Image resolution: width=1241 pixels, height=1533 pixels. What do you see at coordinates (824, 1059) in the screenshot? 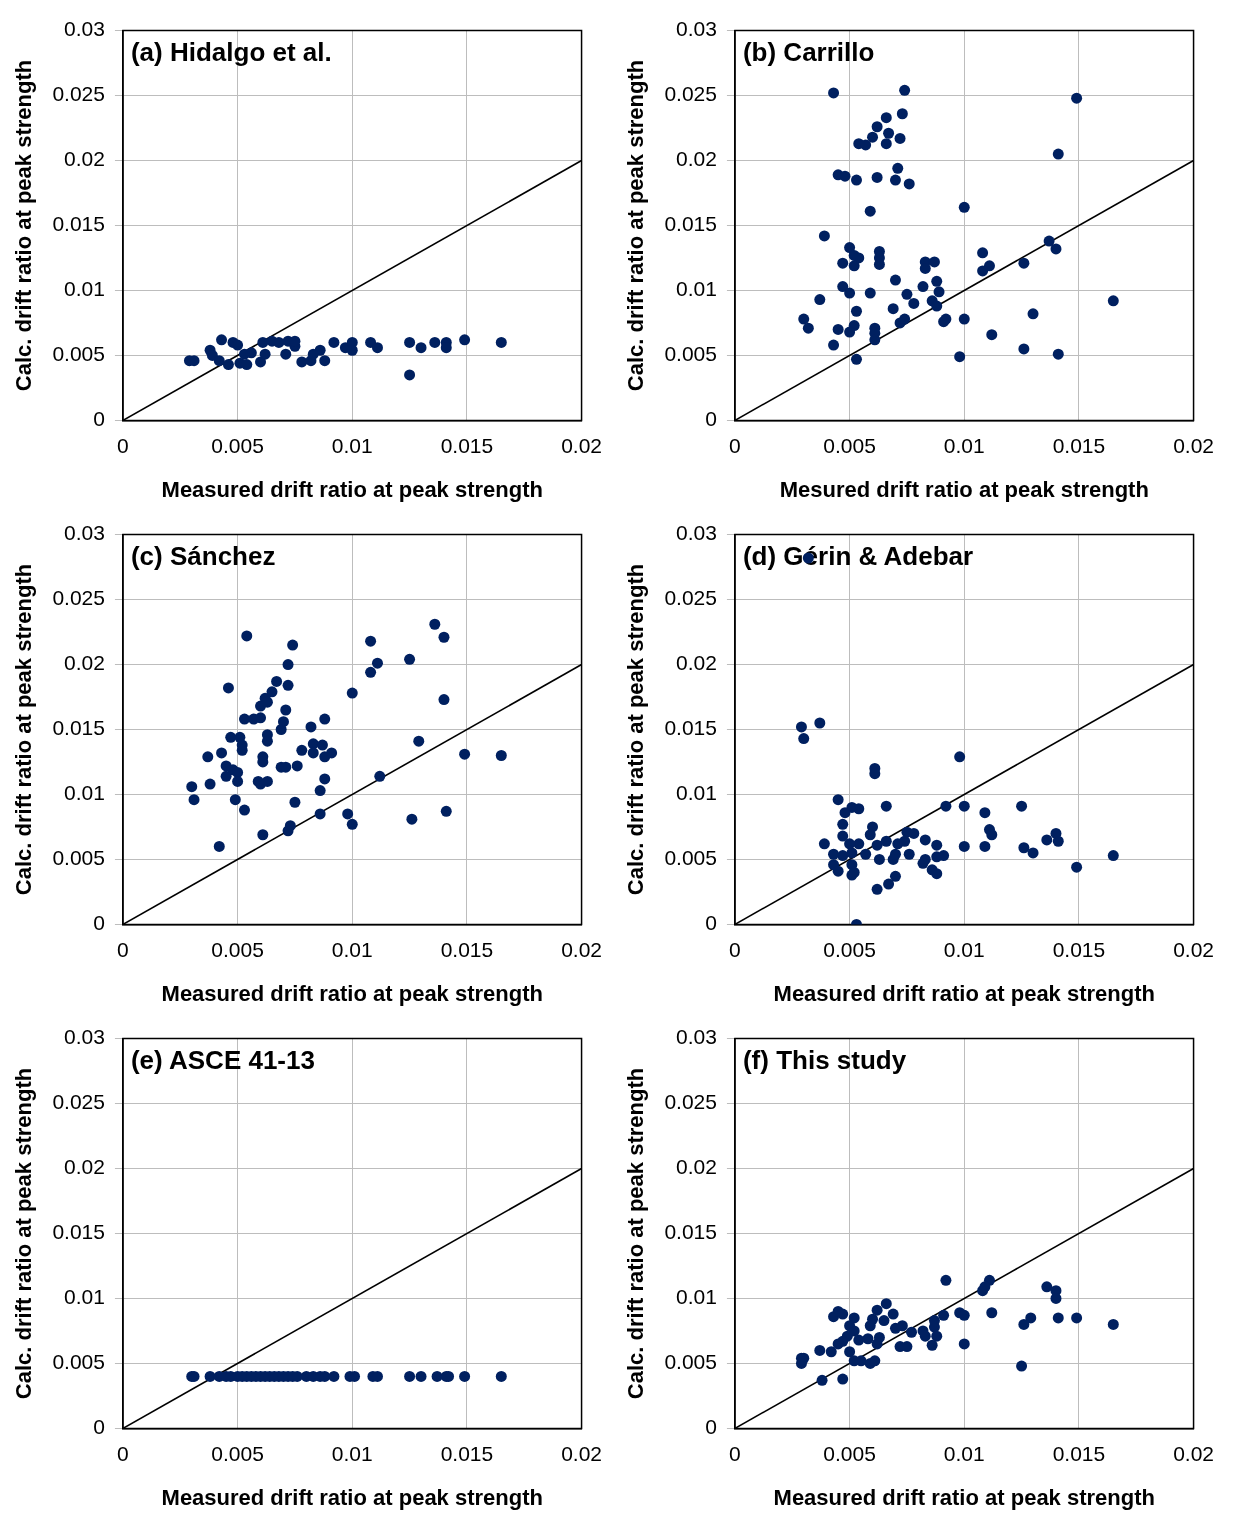
I see `chart-title: (f) This study` at bounding box center [824, 1059].